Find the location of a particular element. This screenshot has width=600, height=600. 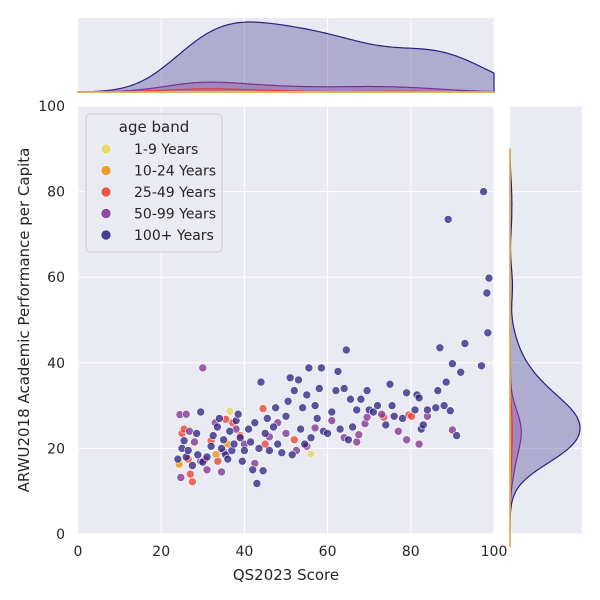

x-tick-label: 100 is located at coordinates (494, 552).